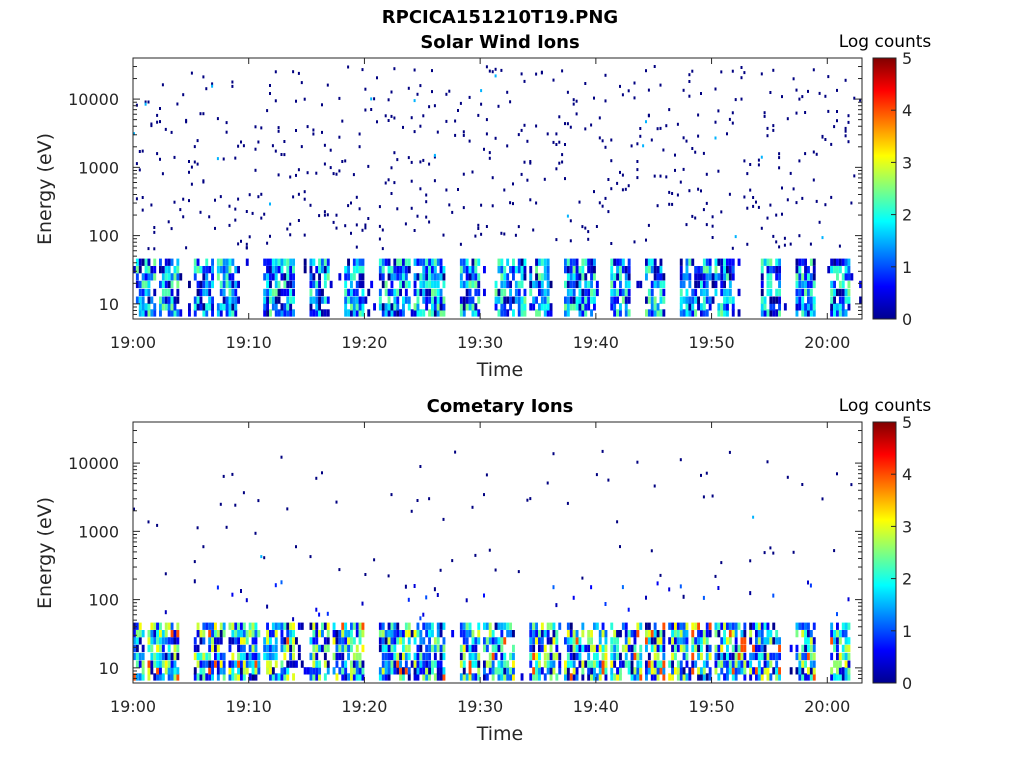 The height and width of the screenshot is (768, 1024). What do you see at coordinates (712, 342) in the screenshot?
I see `x-tick-label: 19:50` at bounding box center [712, 342].